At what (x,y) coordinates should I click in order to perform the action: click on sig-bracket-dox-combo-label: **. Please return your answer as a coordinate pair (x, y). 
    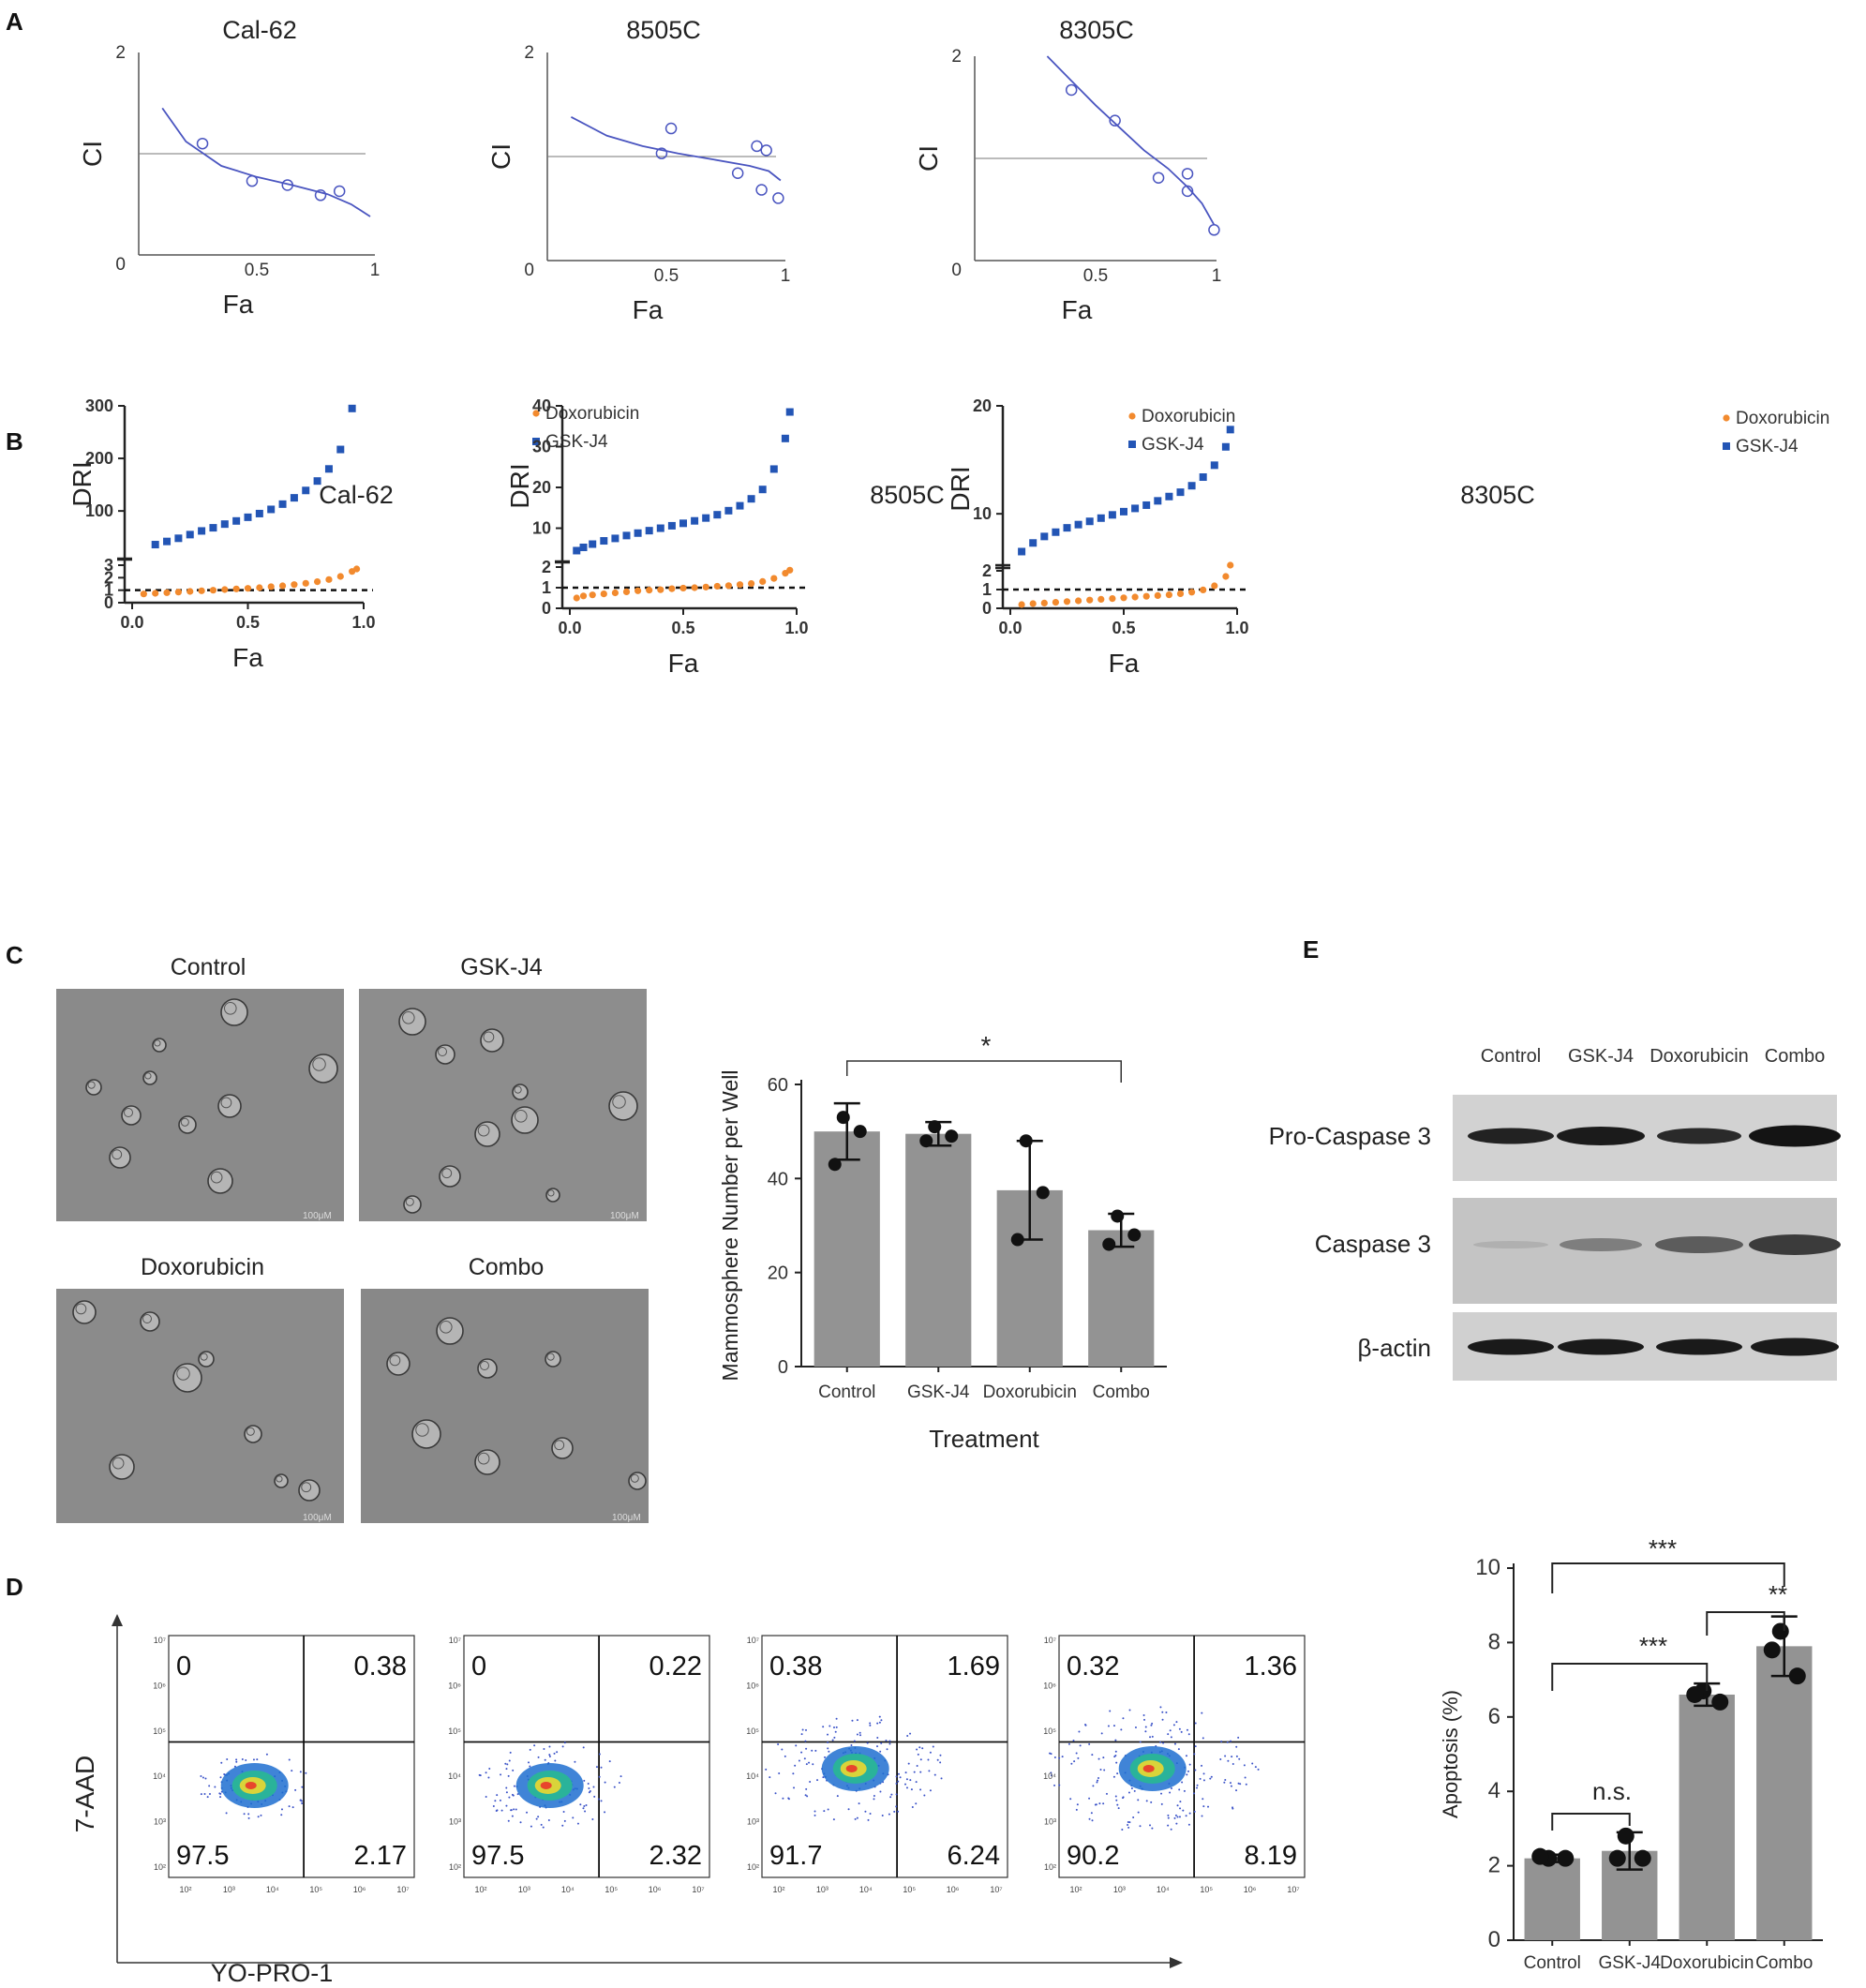
    Looking at the image, I should click on (1778, 1594).